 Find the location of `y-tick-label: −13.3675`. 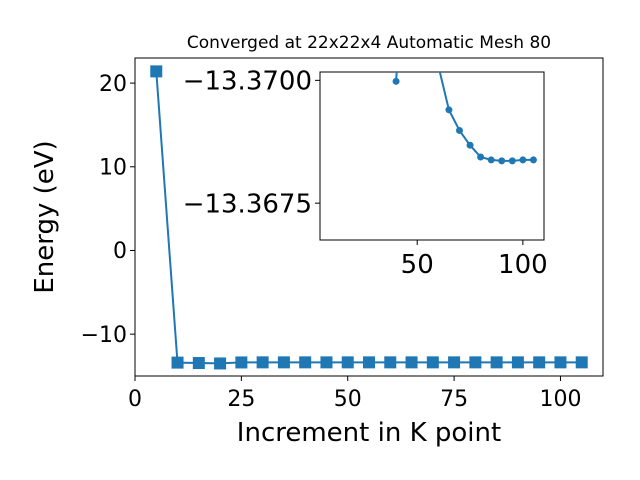

y-tick-label: −13.3675 is located at coordinates (247, 204).